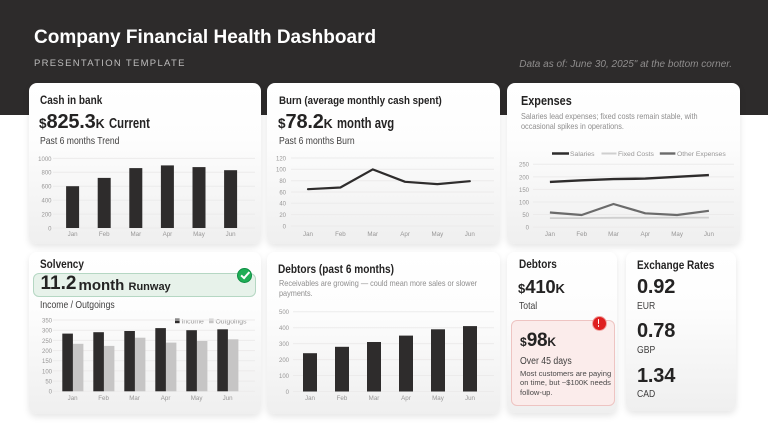  What do you see at coordinates (636, 154) in the screenshot?
I see `svg-text: Fixed Costs` at bounding box center [636, 154].